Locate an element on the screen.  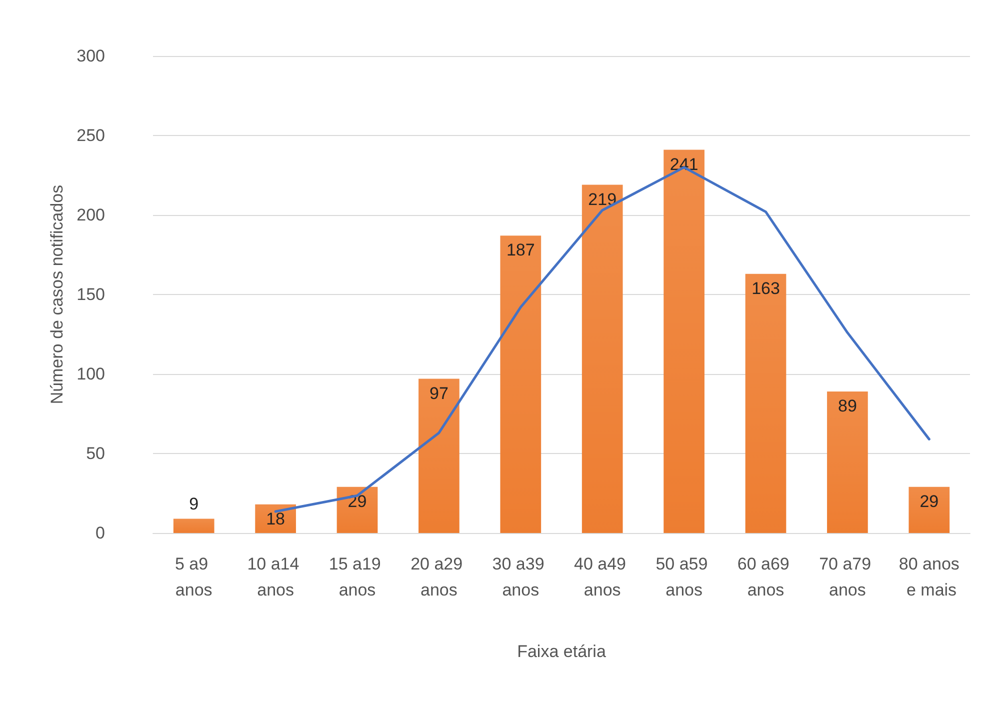
x-tick-label: 50 a59 anos is located at coordinates (684, 577).